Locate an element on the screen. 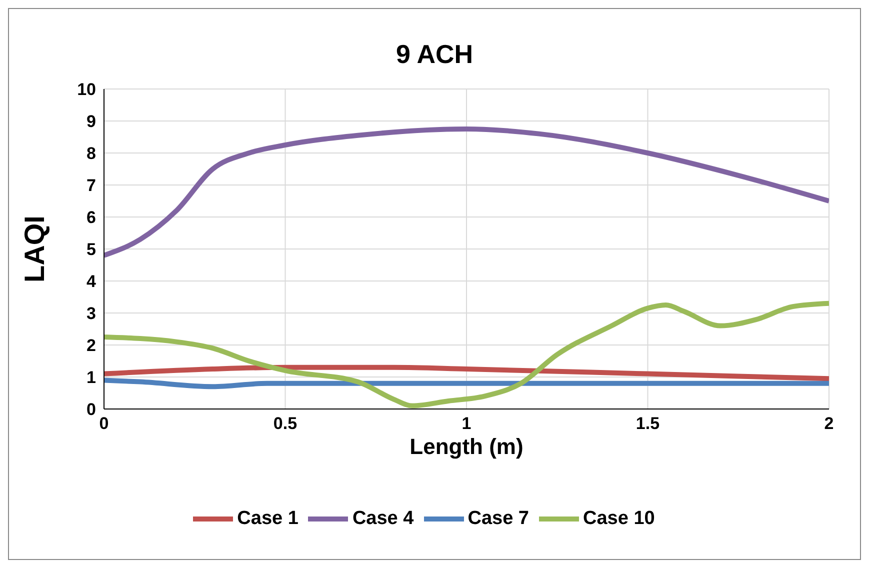 The width and height of the screenshot is (869, 568). y-tick-label: 1 is located at coordinates (91, 378).